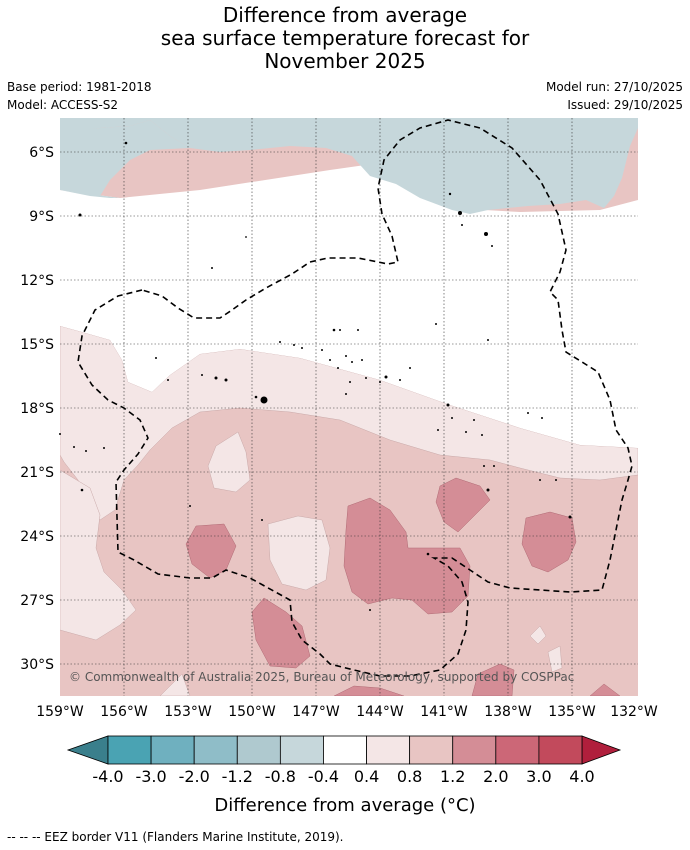 The width and height of the screenshot is (690, 850). Describe the element at coordinates (605, 689) in the screenshot. I see `anomaly-patch-1.2-2.0-h` at that location.